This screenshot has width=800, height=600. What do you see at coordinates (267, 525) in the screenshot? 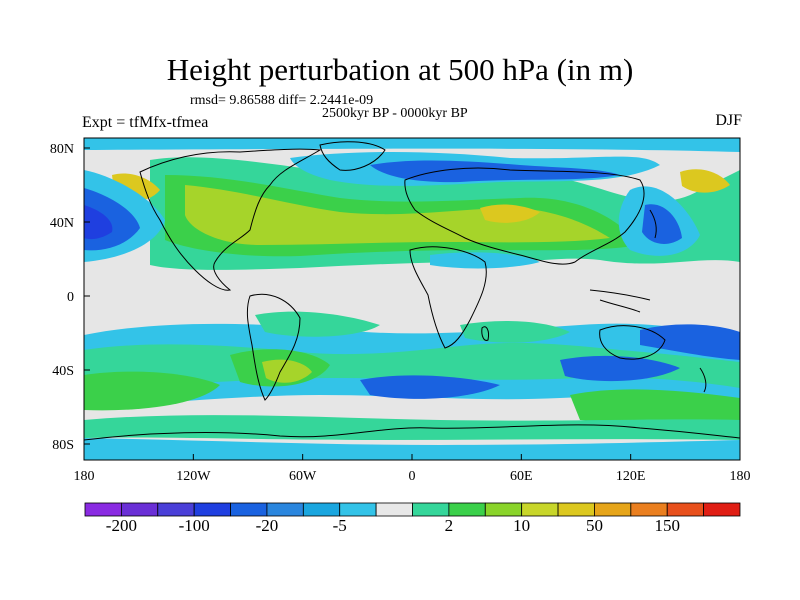
I see `colorbar-label: -20` at bounding box center [267, 525].